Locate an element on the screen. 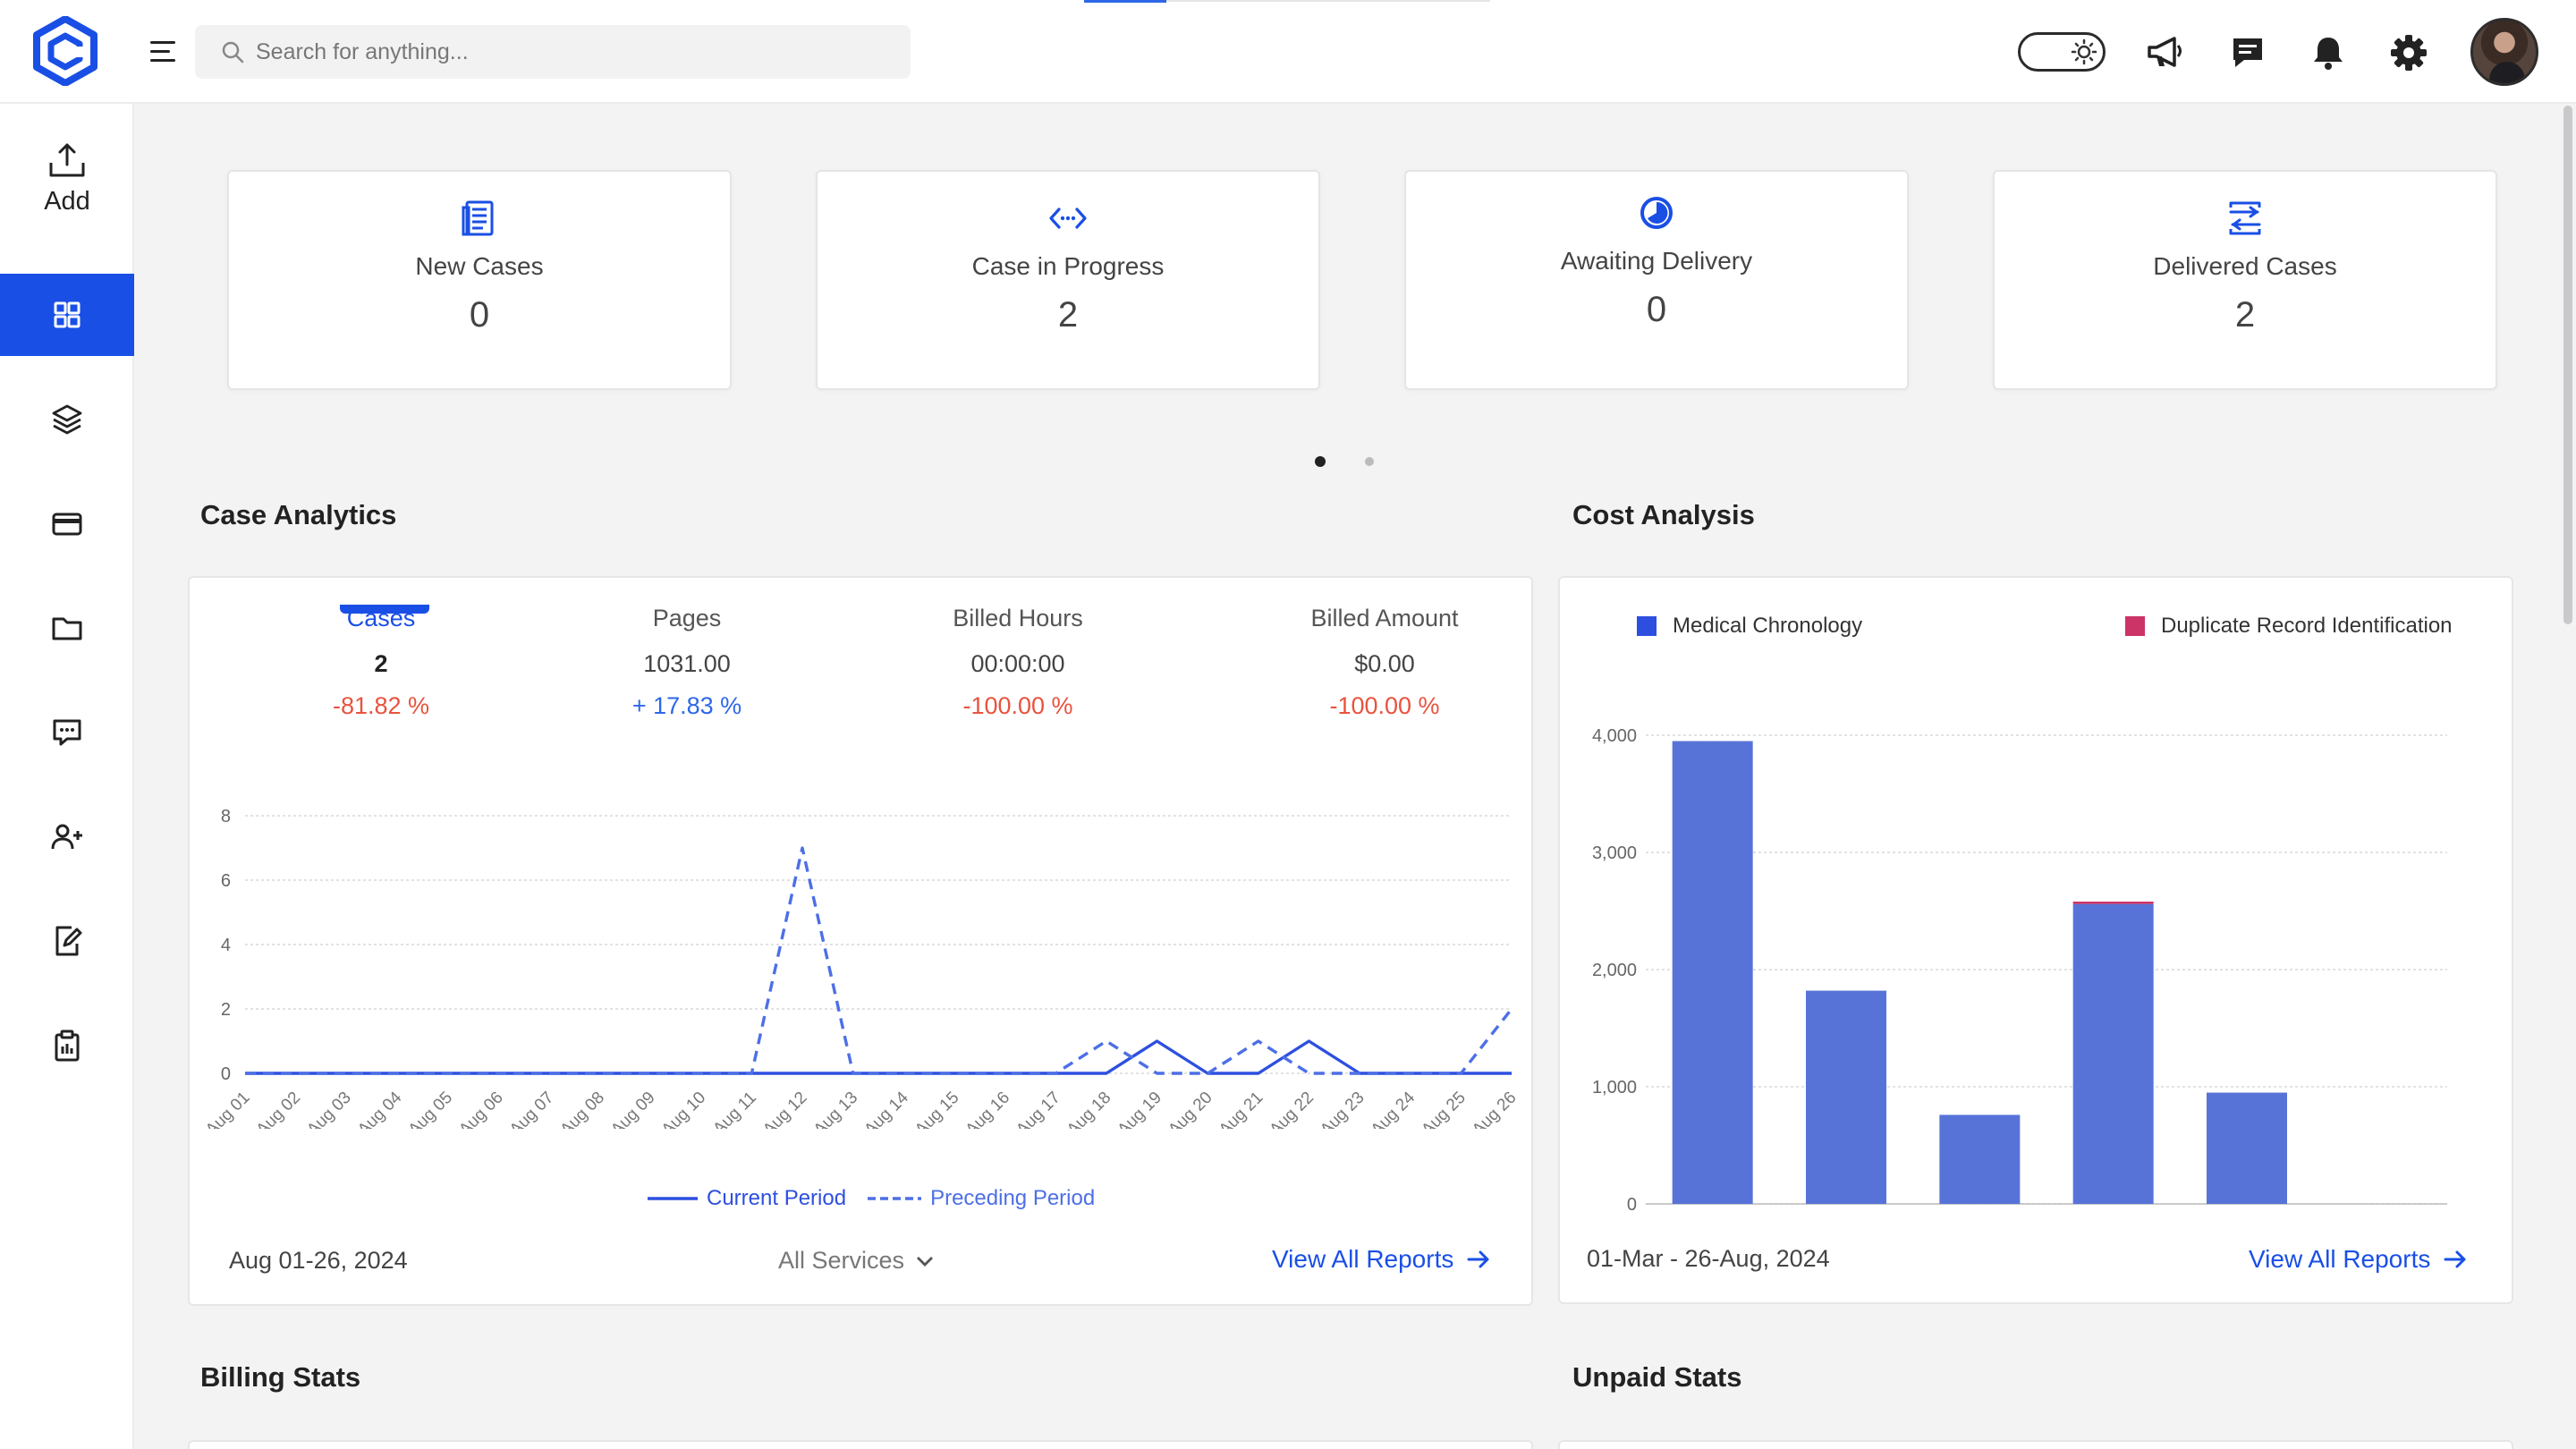  chevron-down-icon is located at coordinates (925, 1261).